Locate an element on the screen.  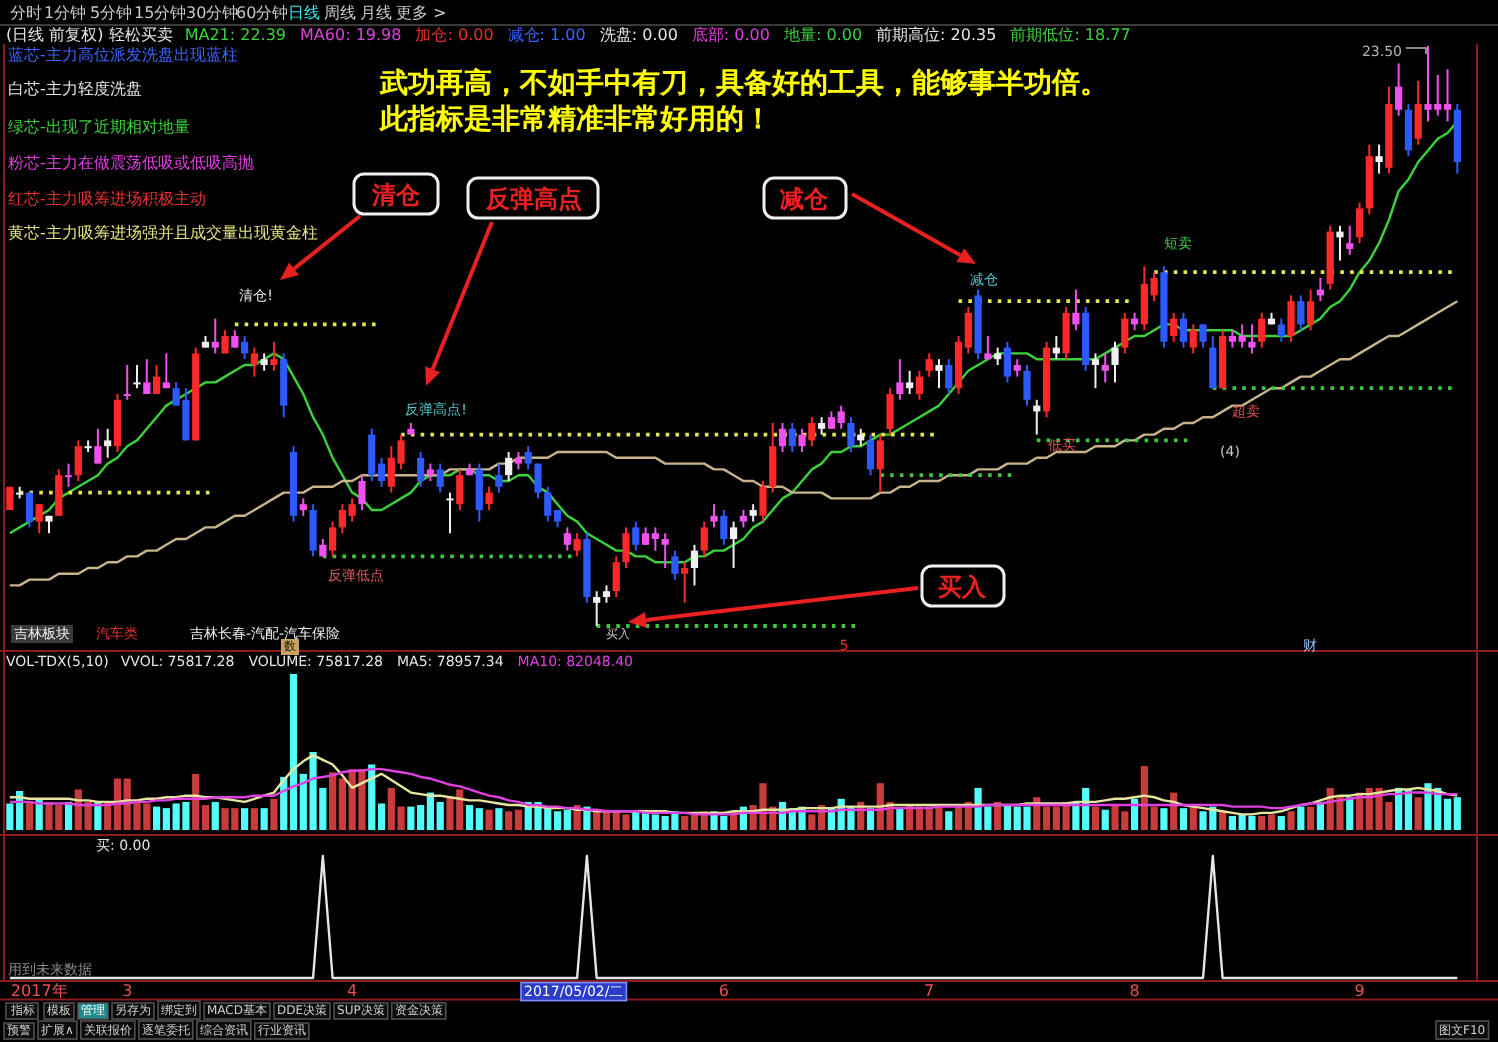
text: 前期高位: 20.35 is located at coordinates (936, 35).